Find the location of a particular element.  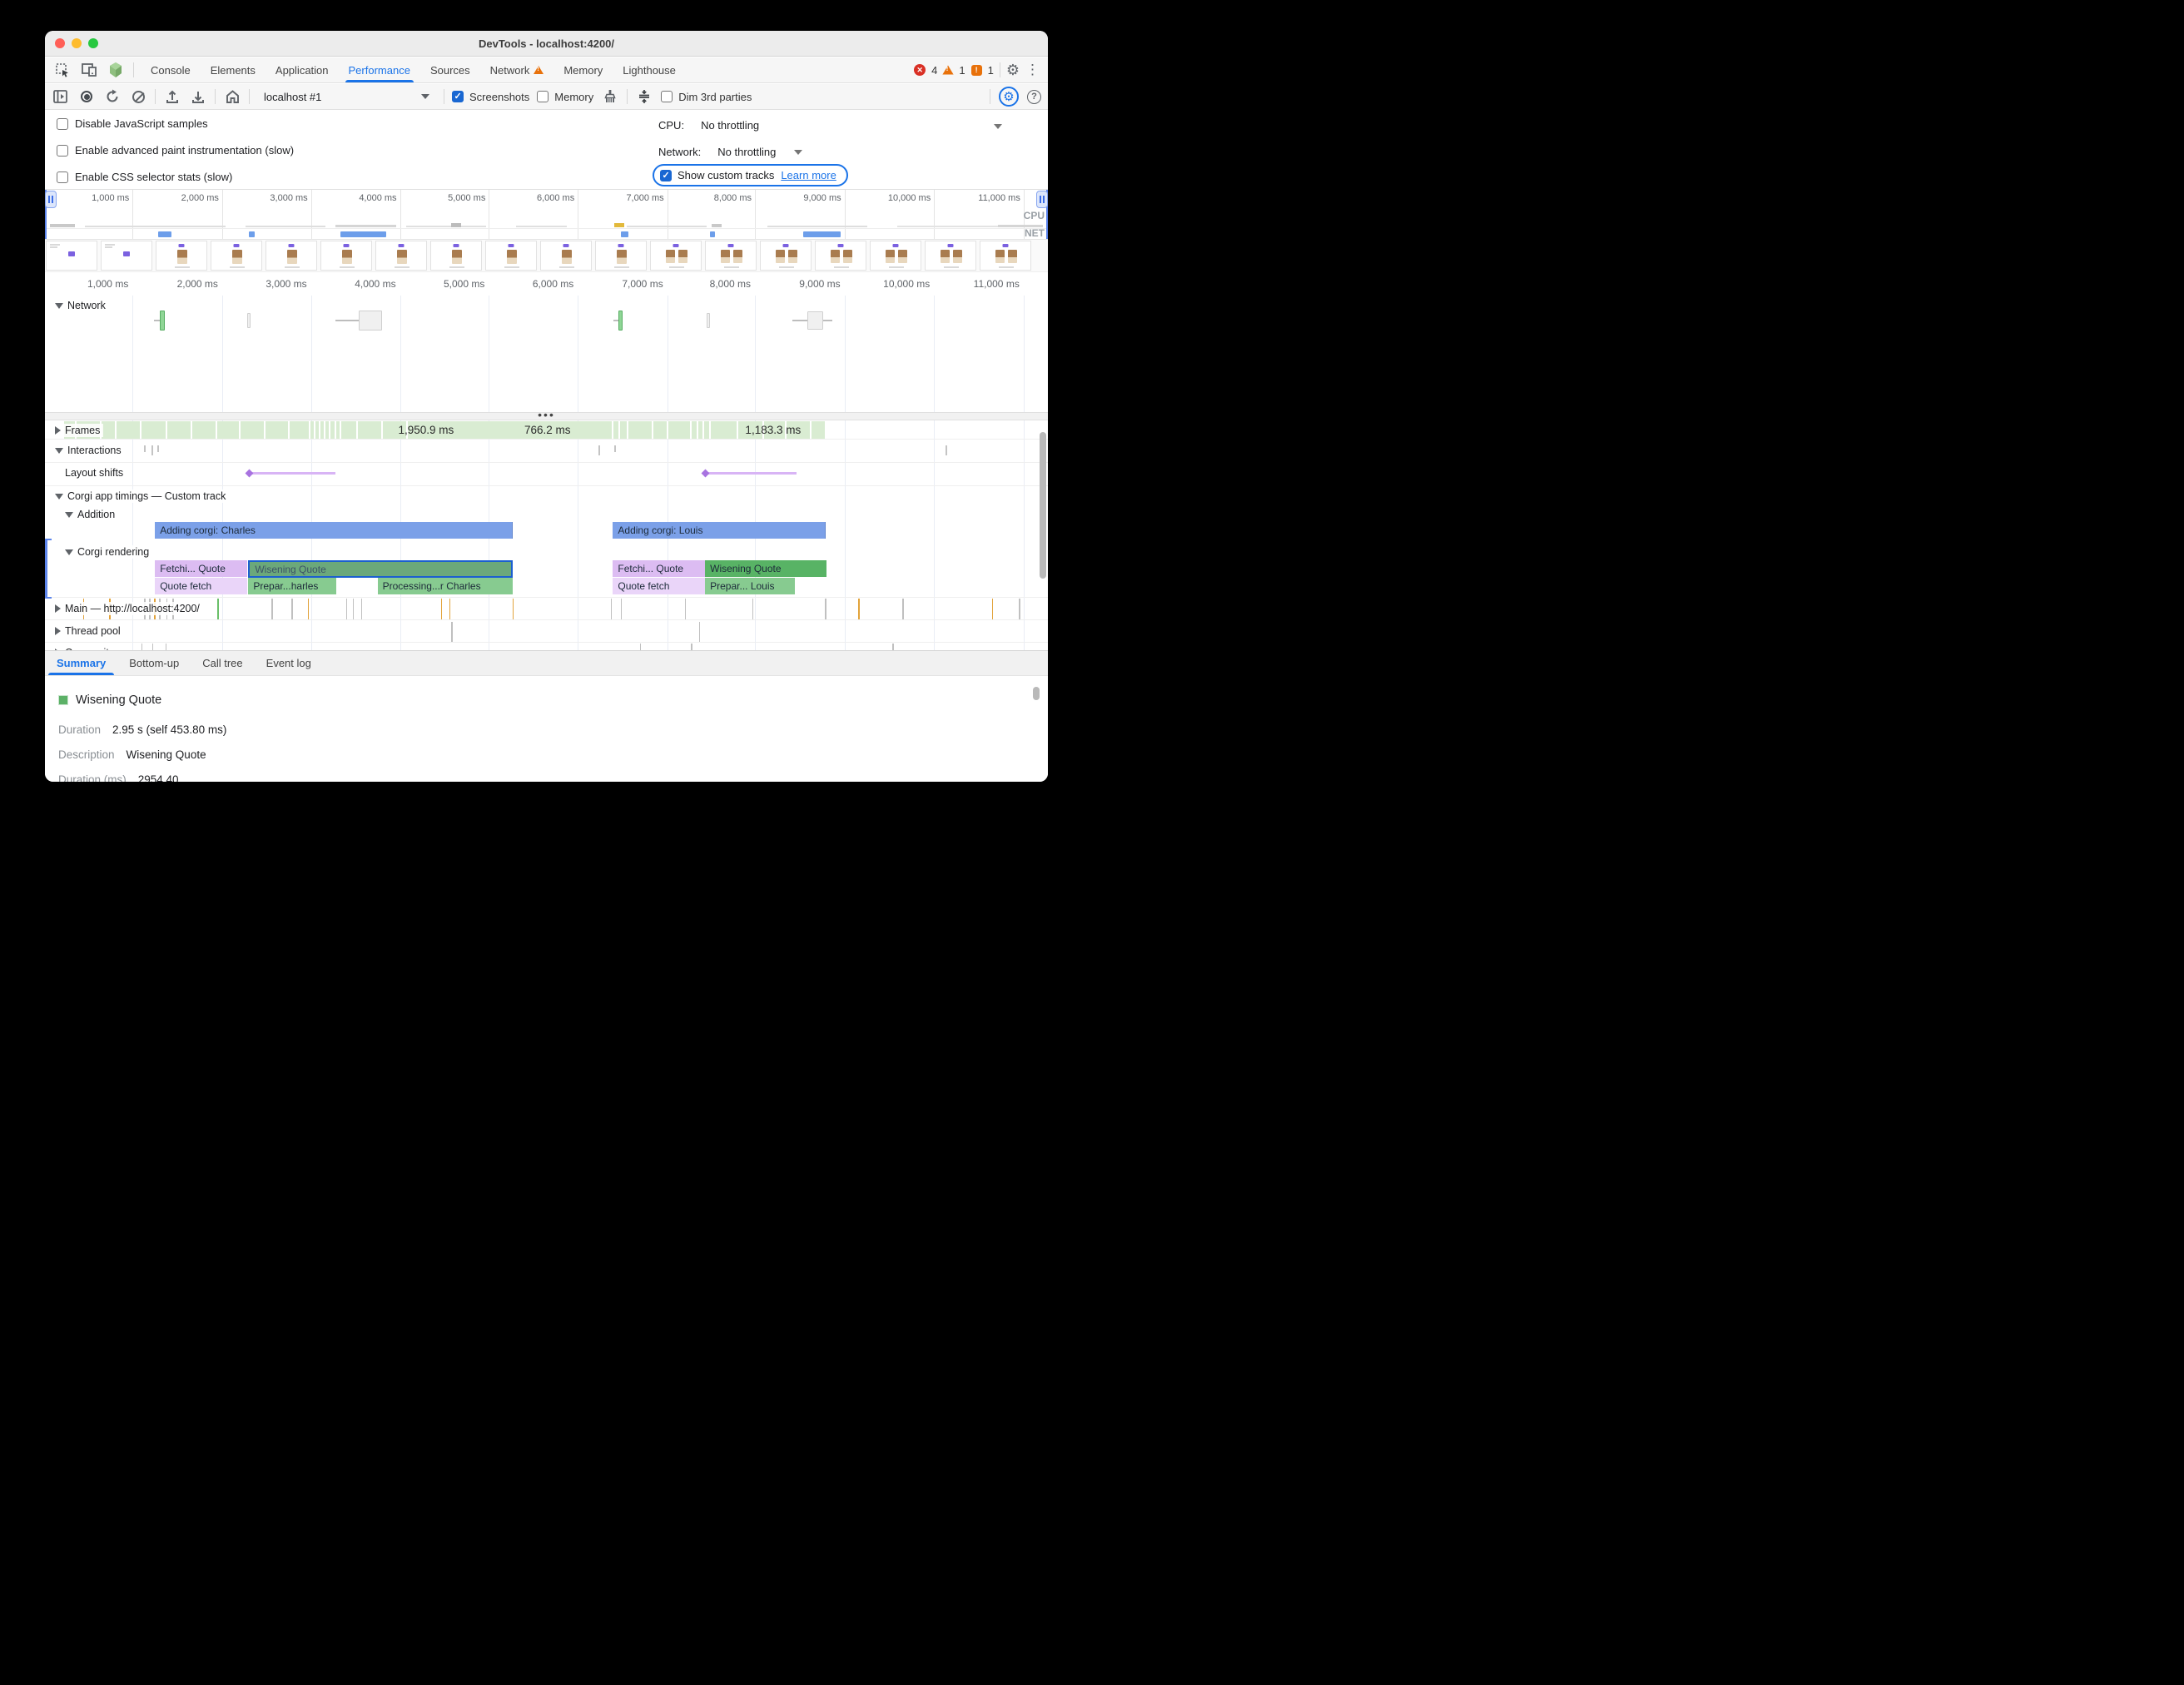

track-network: Network is located at coordinates (80, 305).